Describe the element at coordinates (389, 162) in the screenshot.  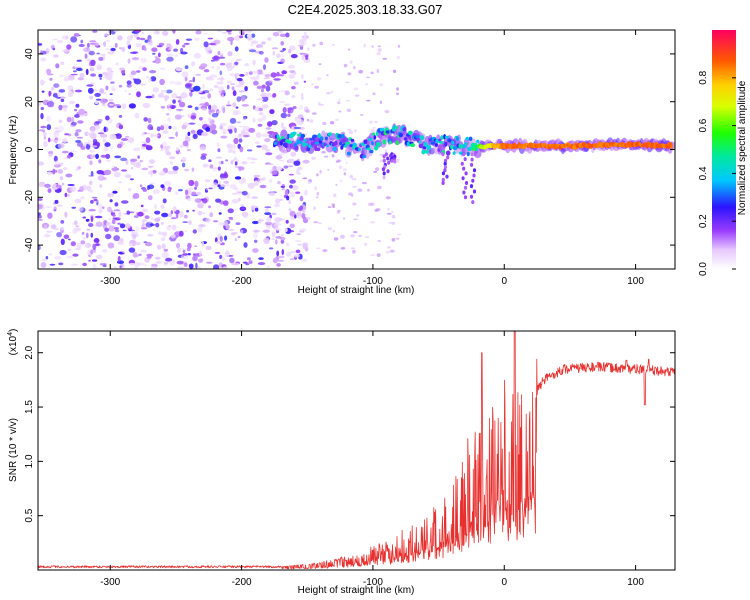
I see `streak-blob` at that location.